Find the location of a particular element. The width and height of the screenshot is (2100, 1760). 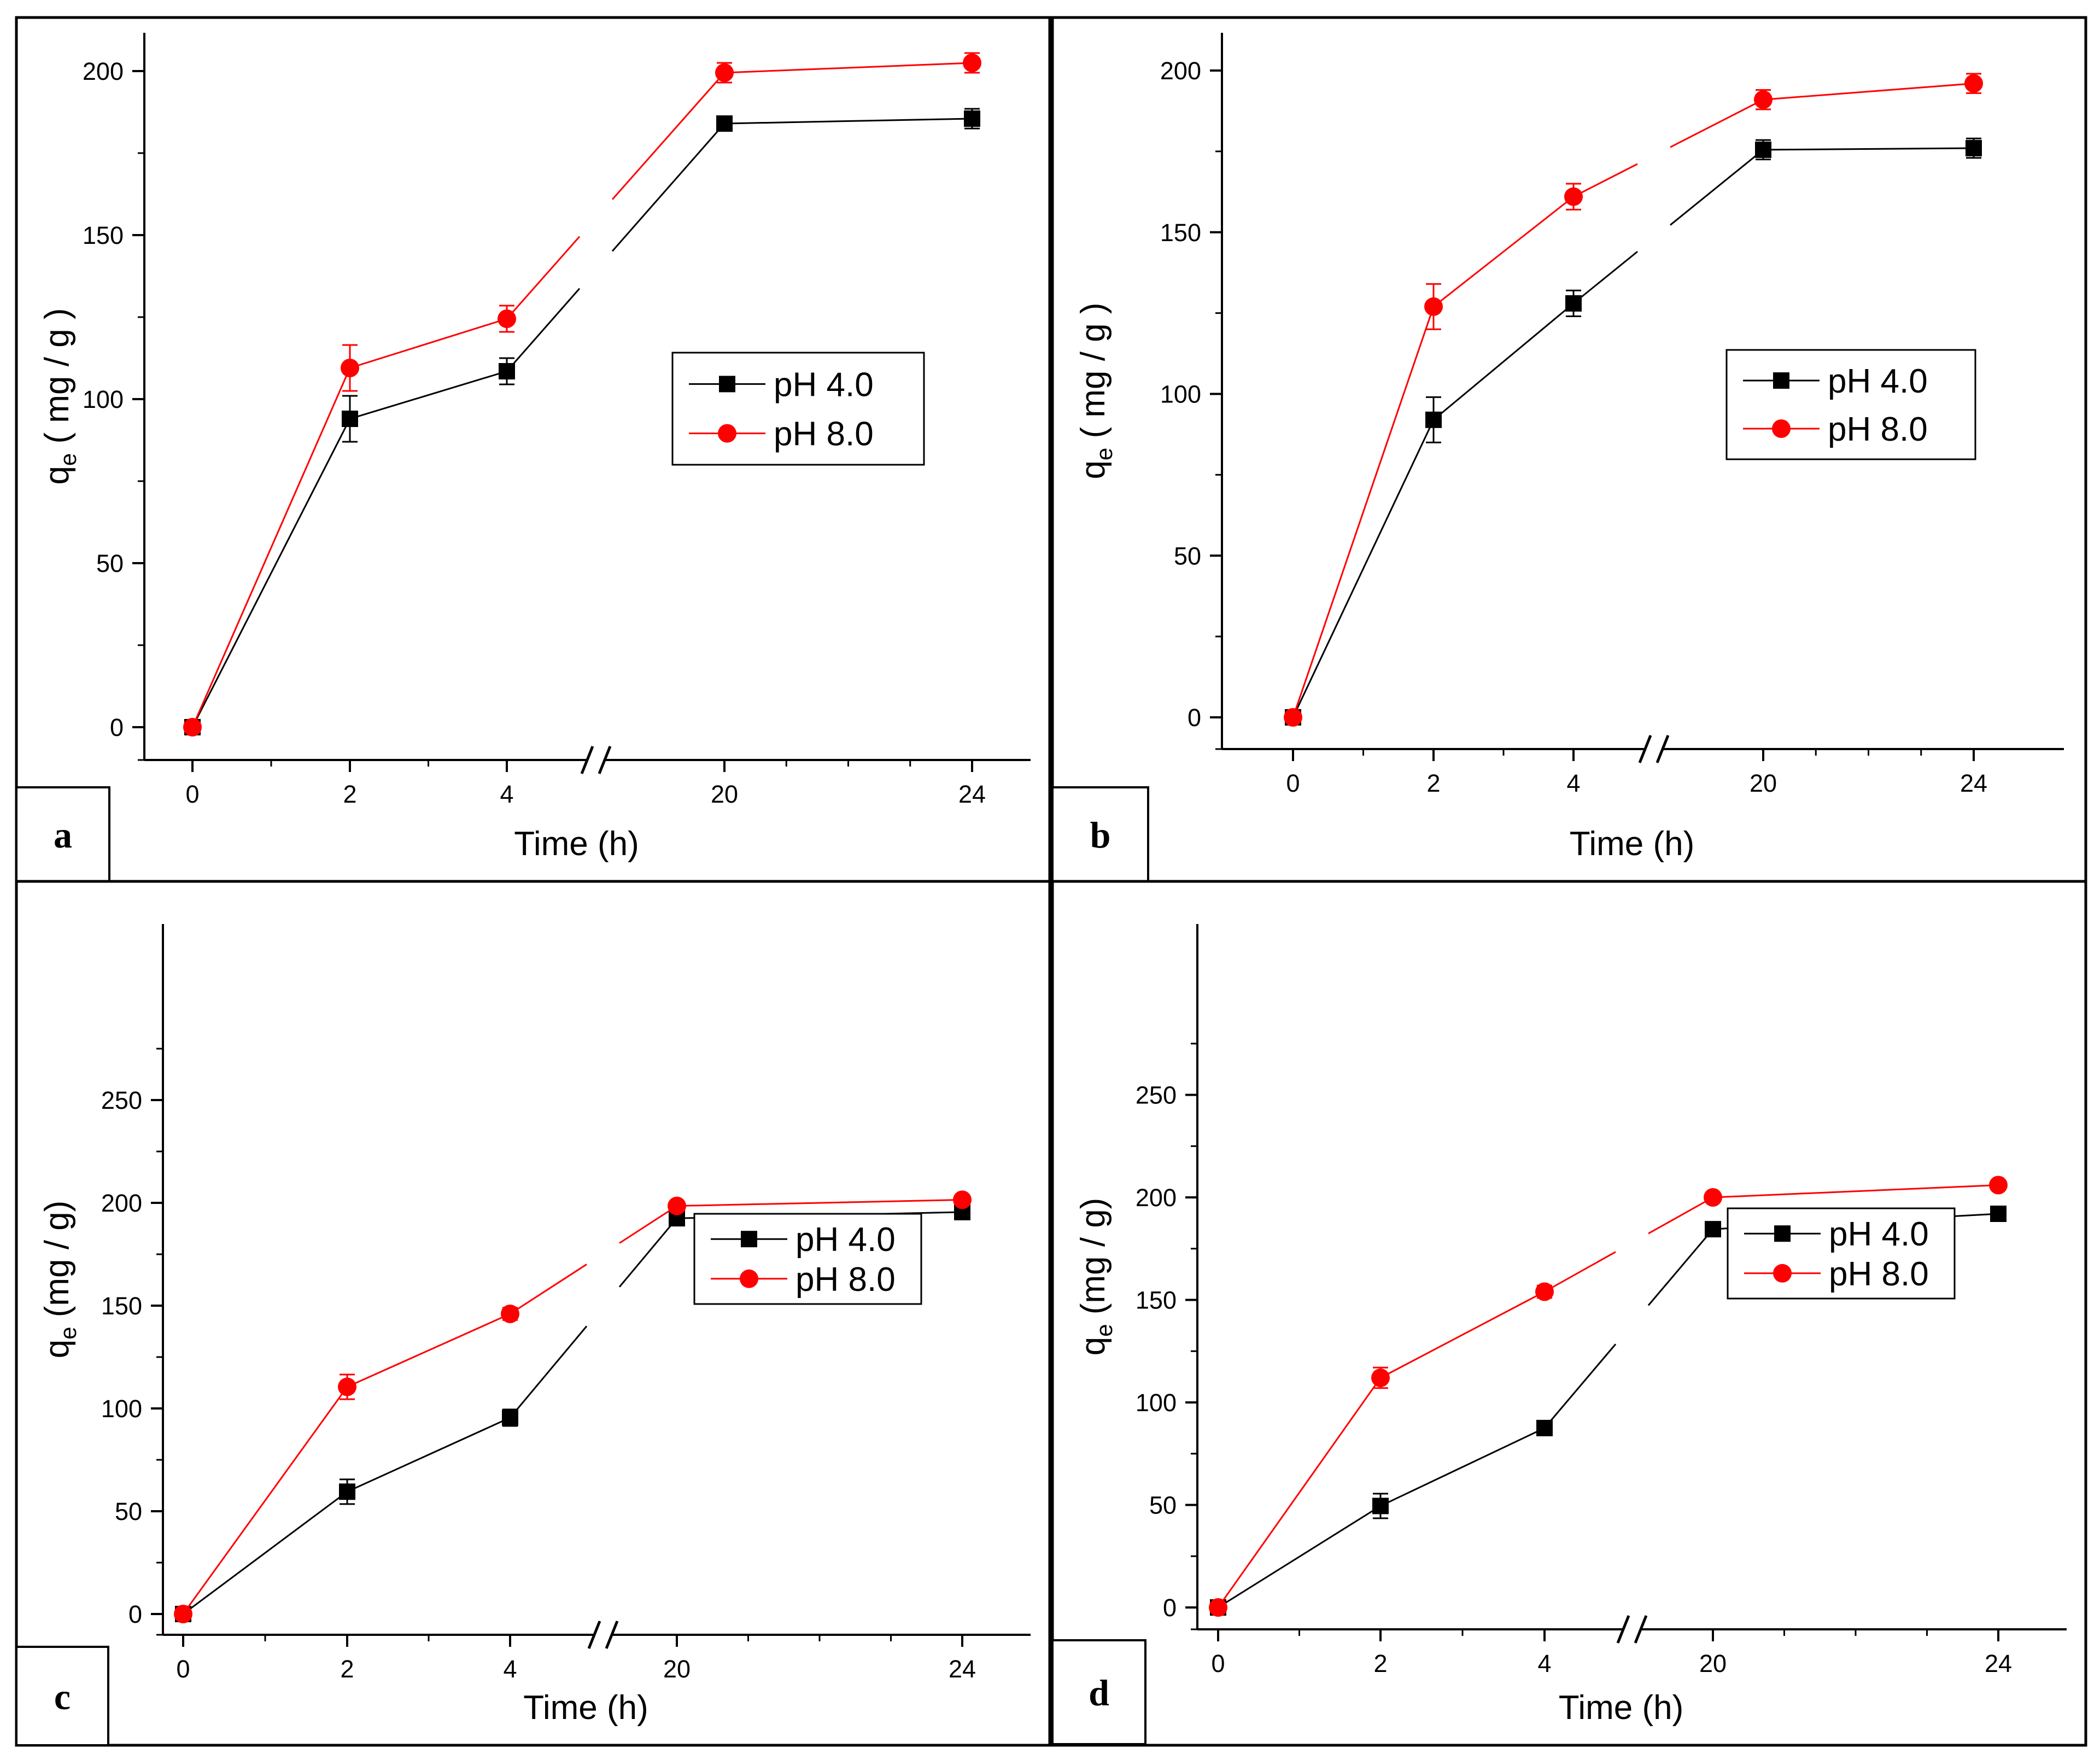

panel-letter: d is located at coordinates (1099, 1693).